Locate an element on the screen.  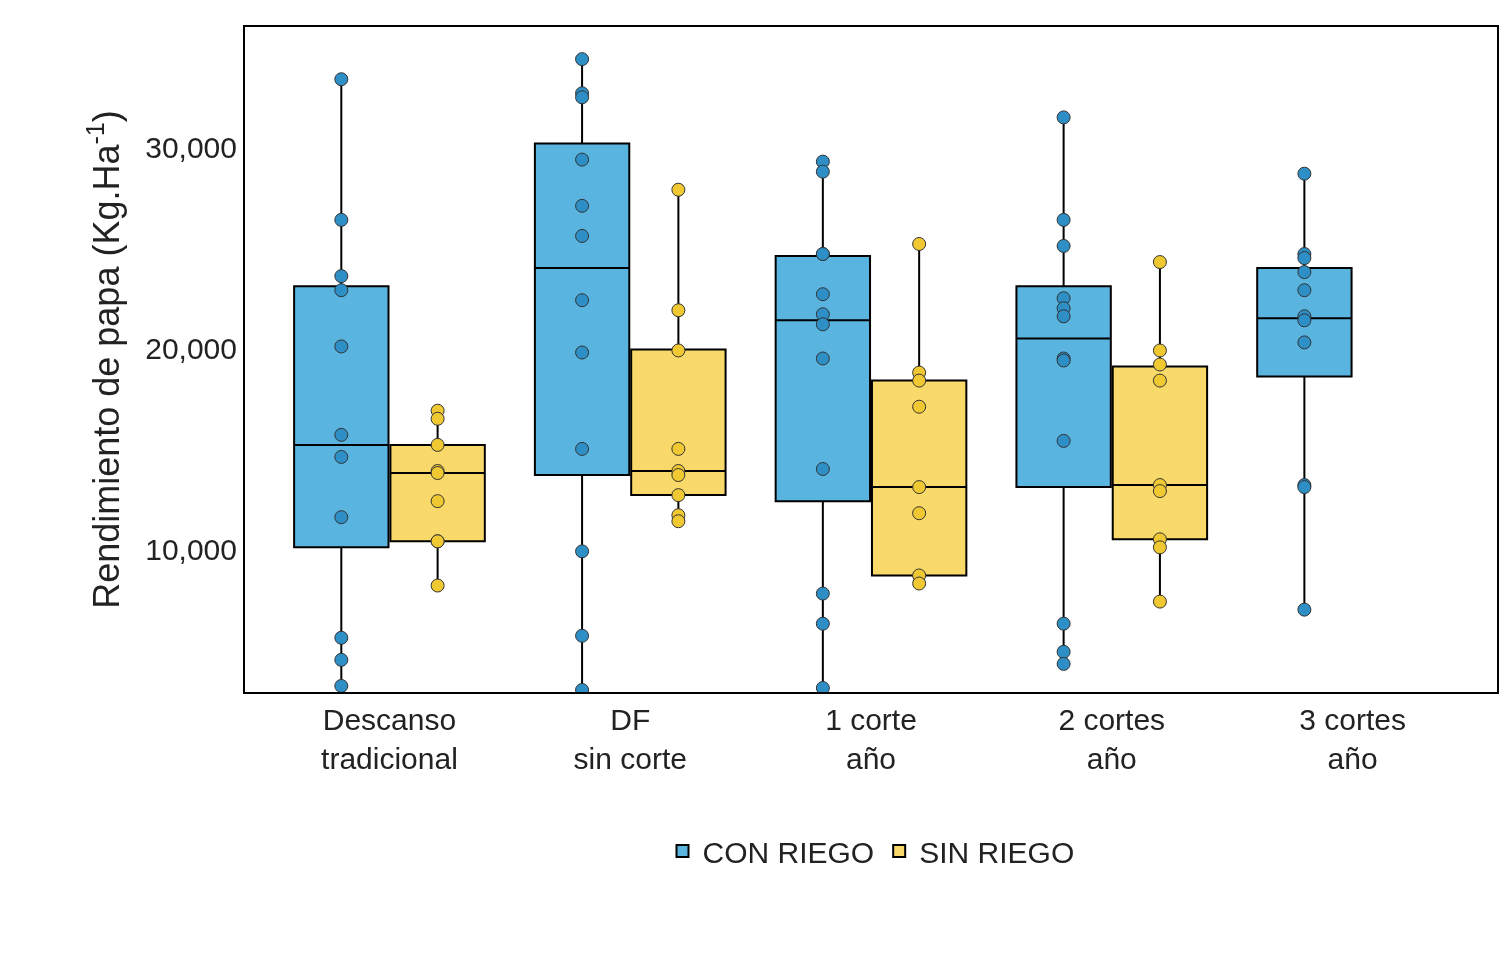
x-tick-label: DF sin corte is located at coordinates (630, 739).